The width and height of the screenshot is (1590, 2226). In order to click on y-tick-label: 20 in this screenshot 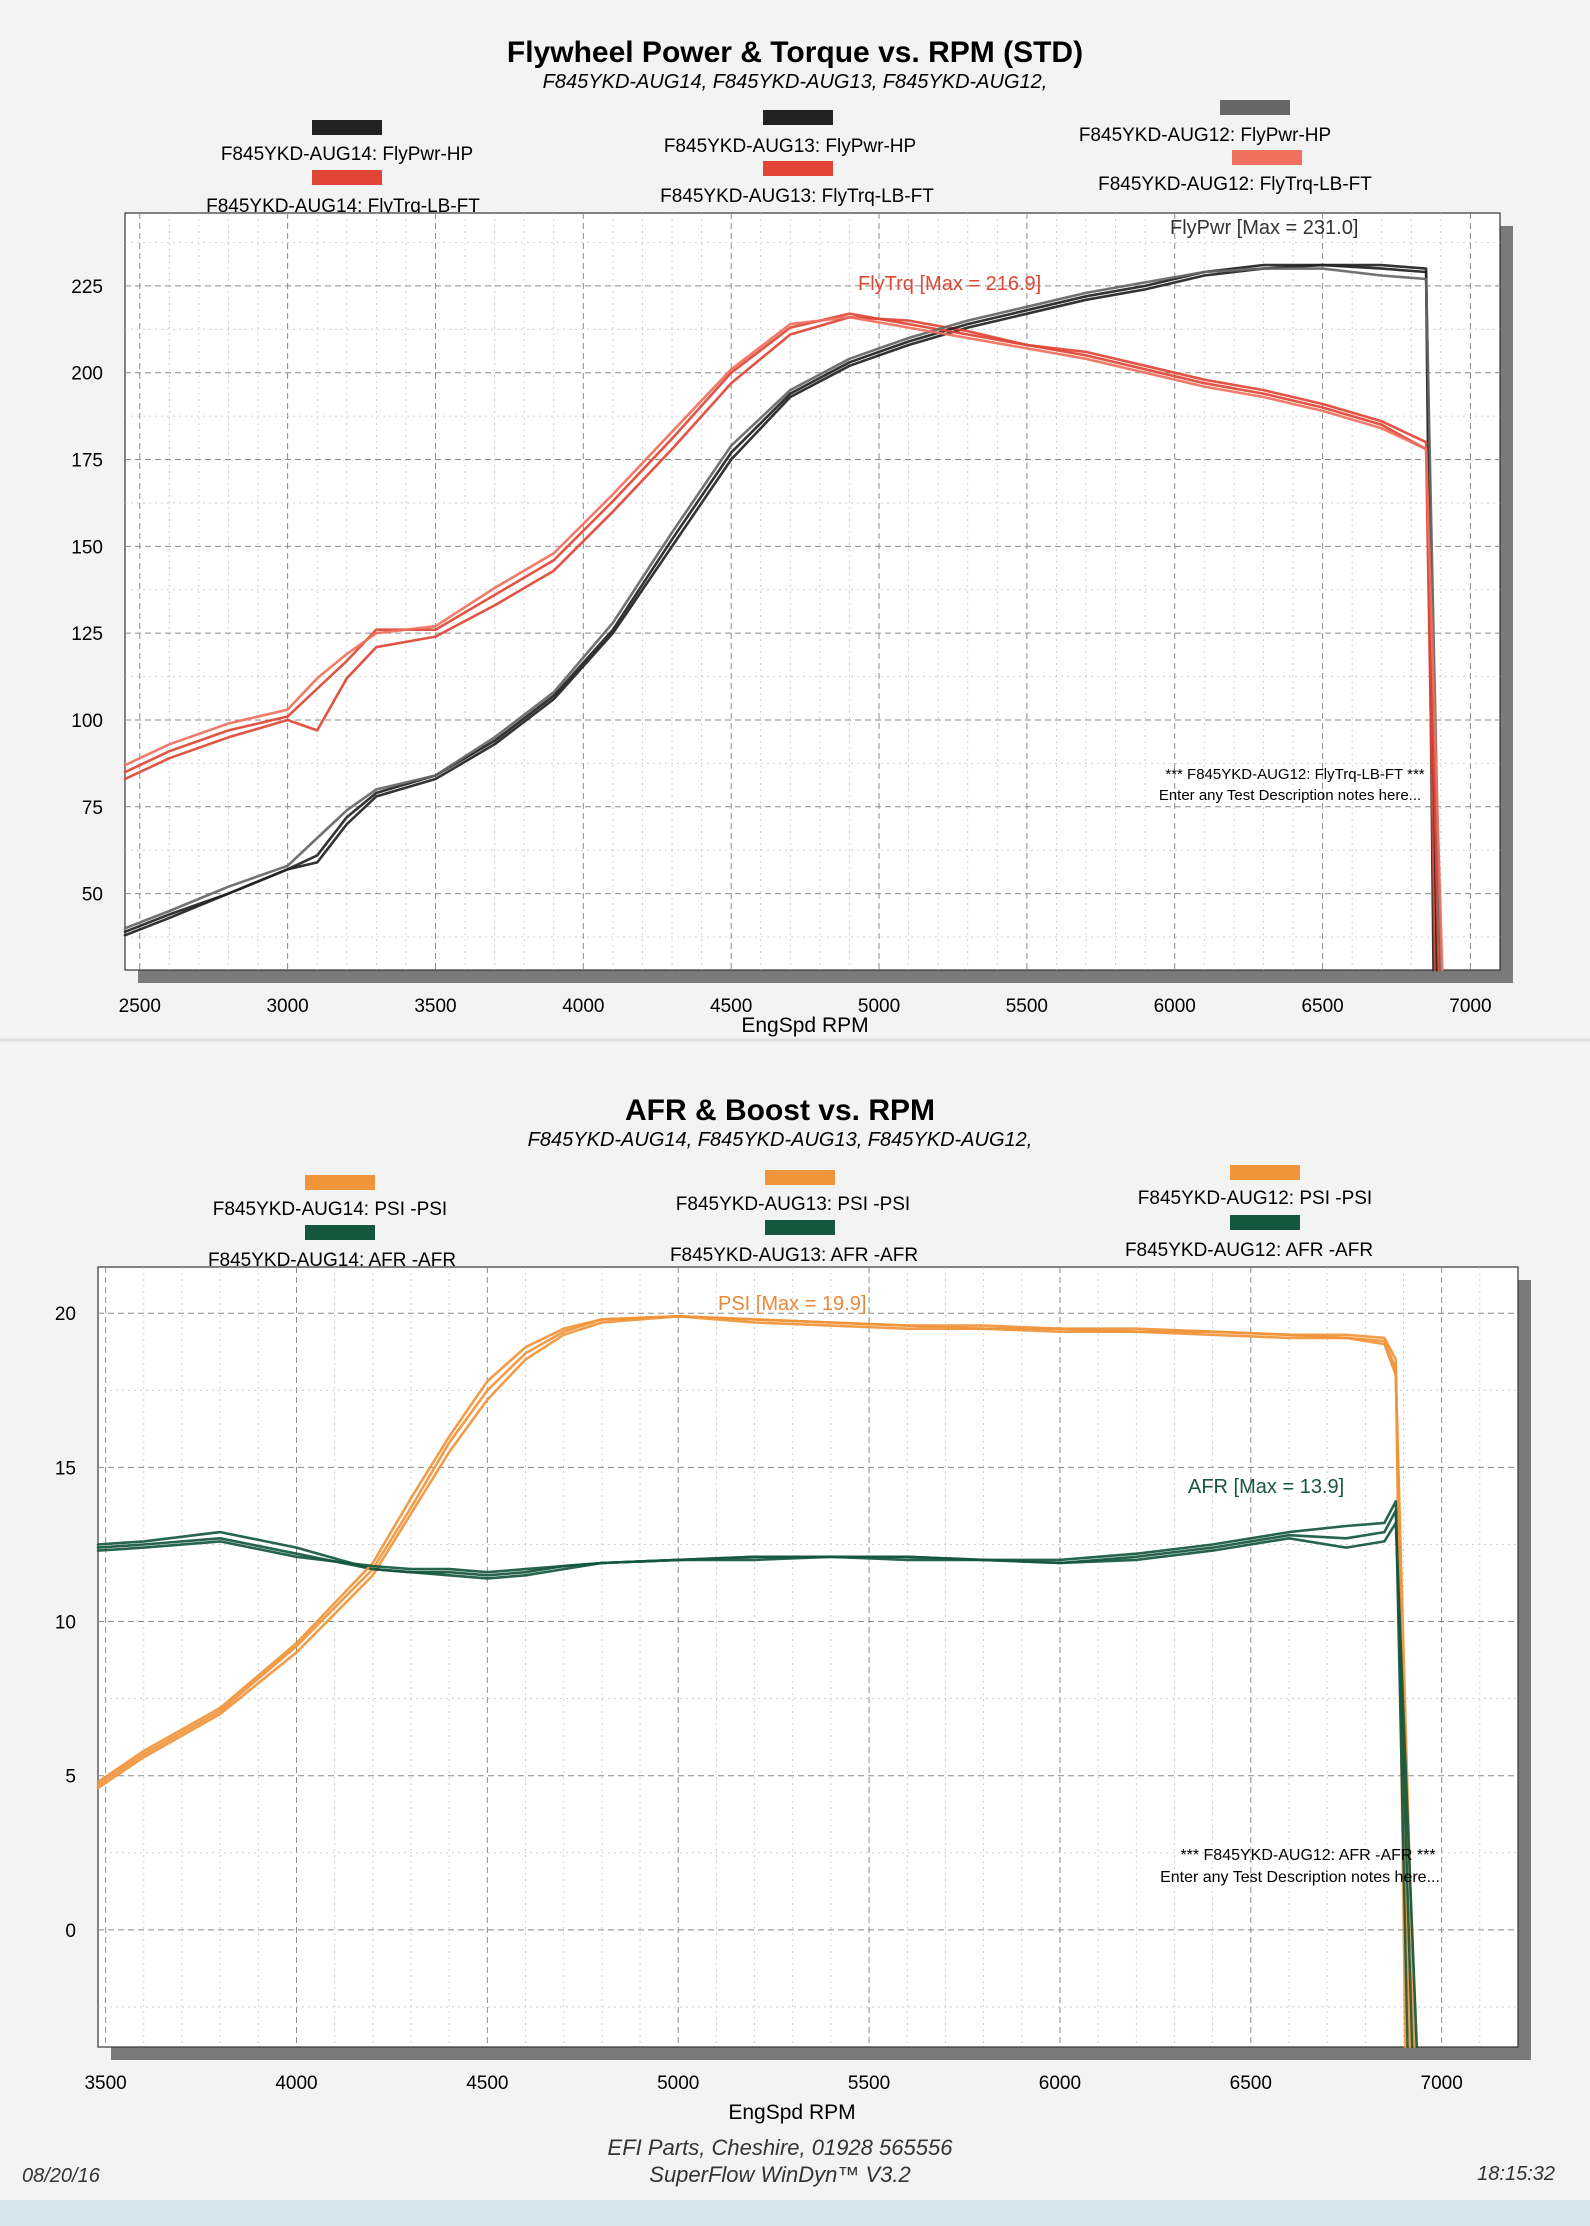, I will do `click(65, 1314)`.